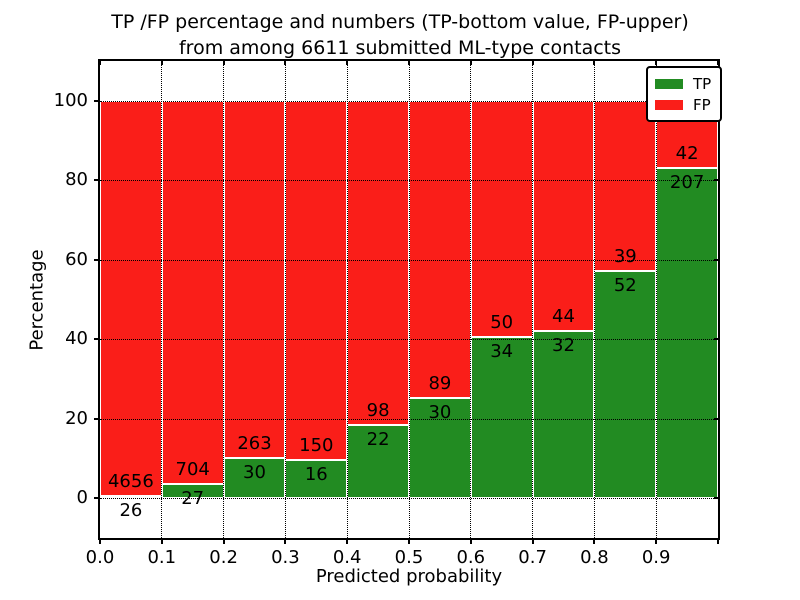 The image size is (800, 600). I want to click on legend-entry-fp: FP, so click(683, 104).